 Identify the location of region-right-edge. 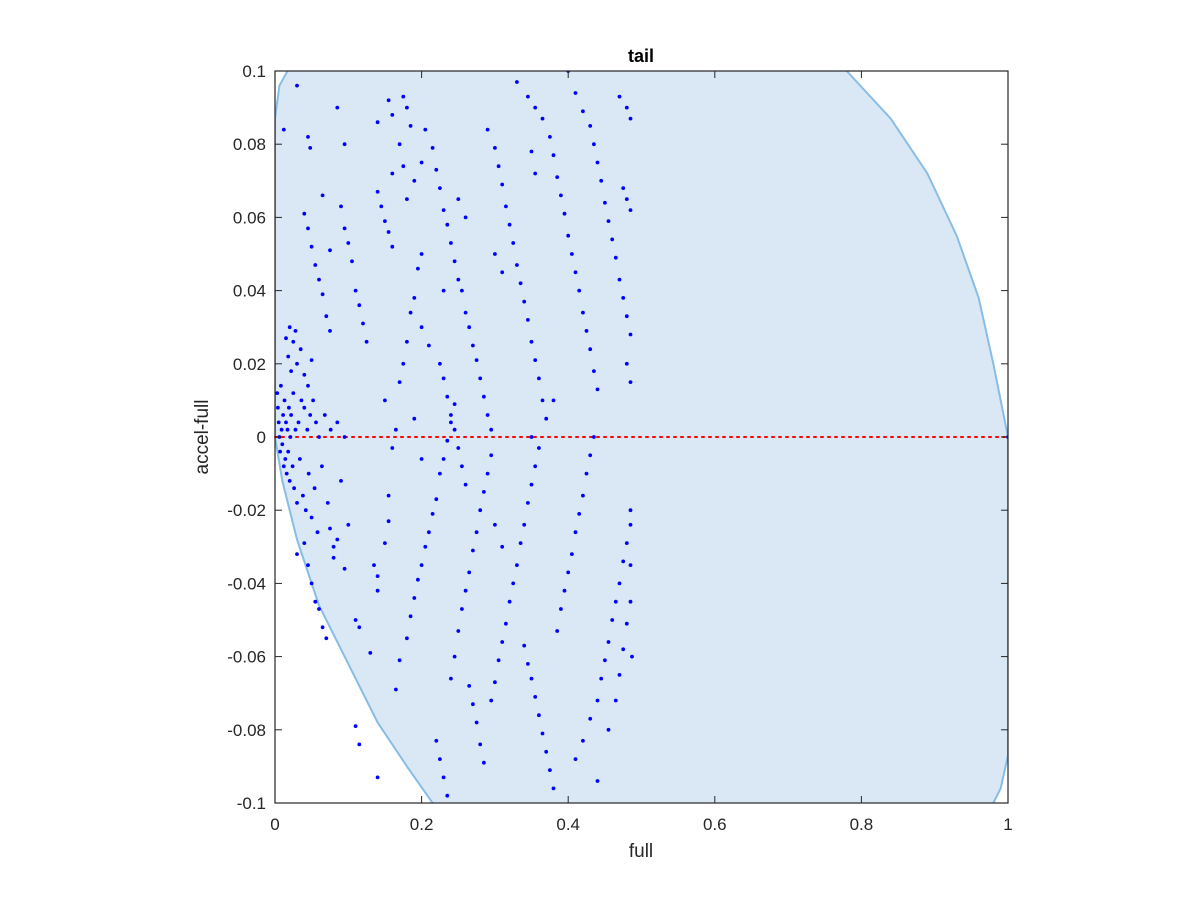
(927, 437).